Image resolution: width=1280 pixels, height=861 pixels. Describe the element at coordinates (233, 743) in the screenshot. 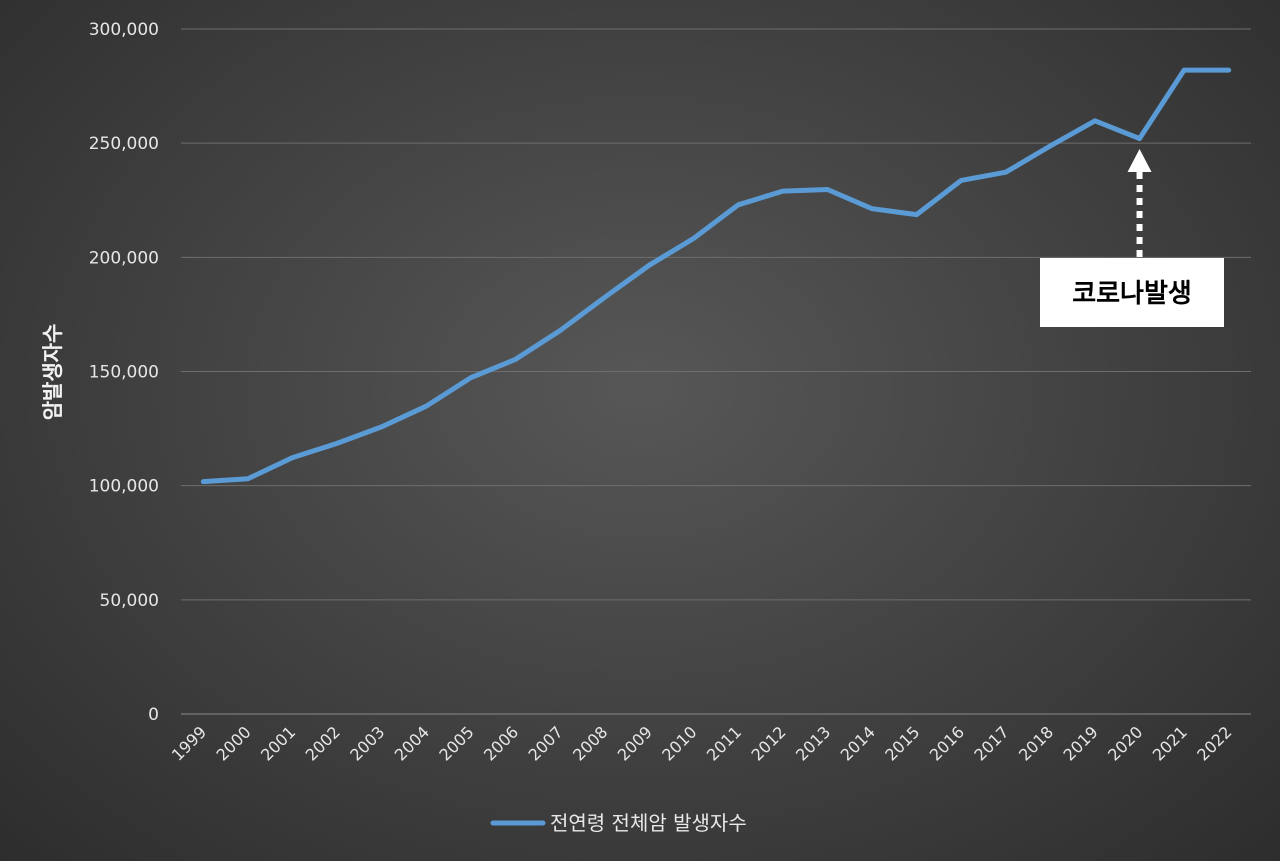

I see `x-tick-label: 2000` at that location.